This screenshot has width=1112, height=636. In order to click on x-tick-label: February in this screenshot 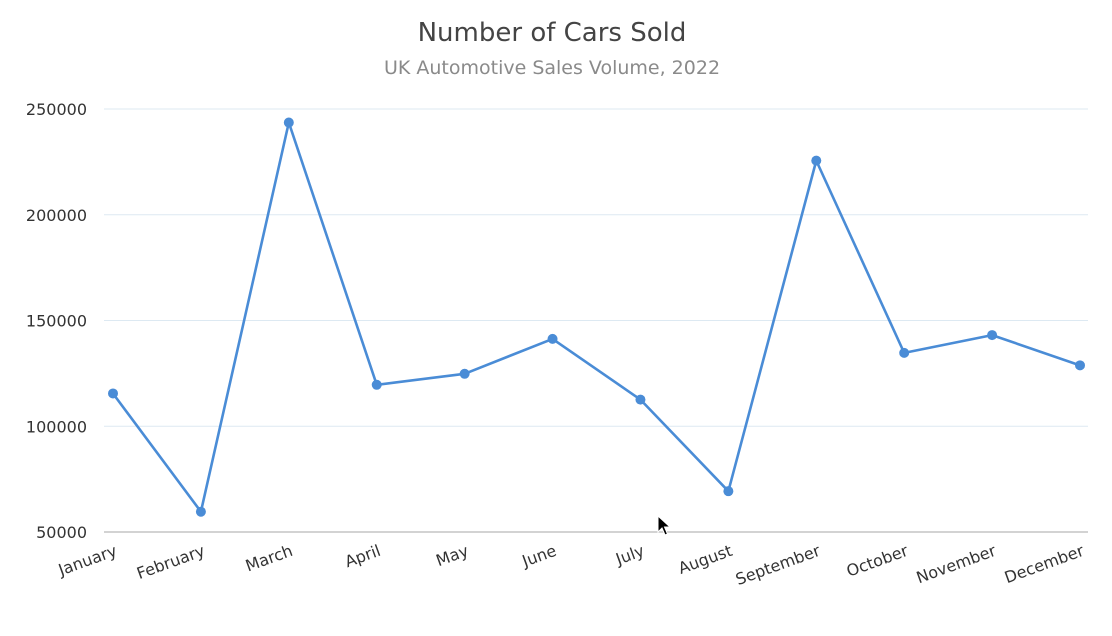, I will do `click(170, 562)`.